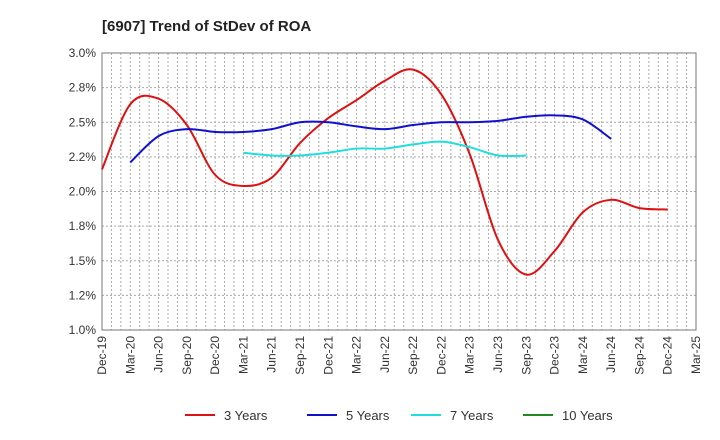  I want to click on y-tick-label: 2.8%, so click(83, 88).